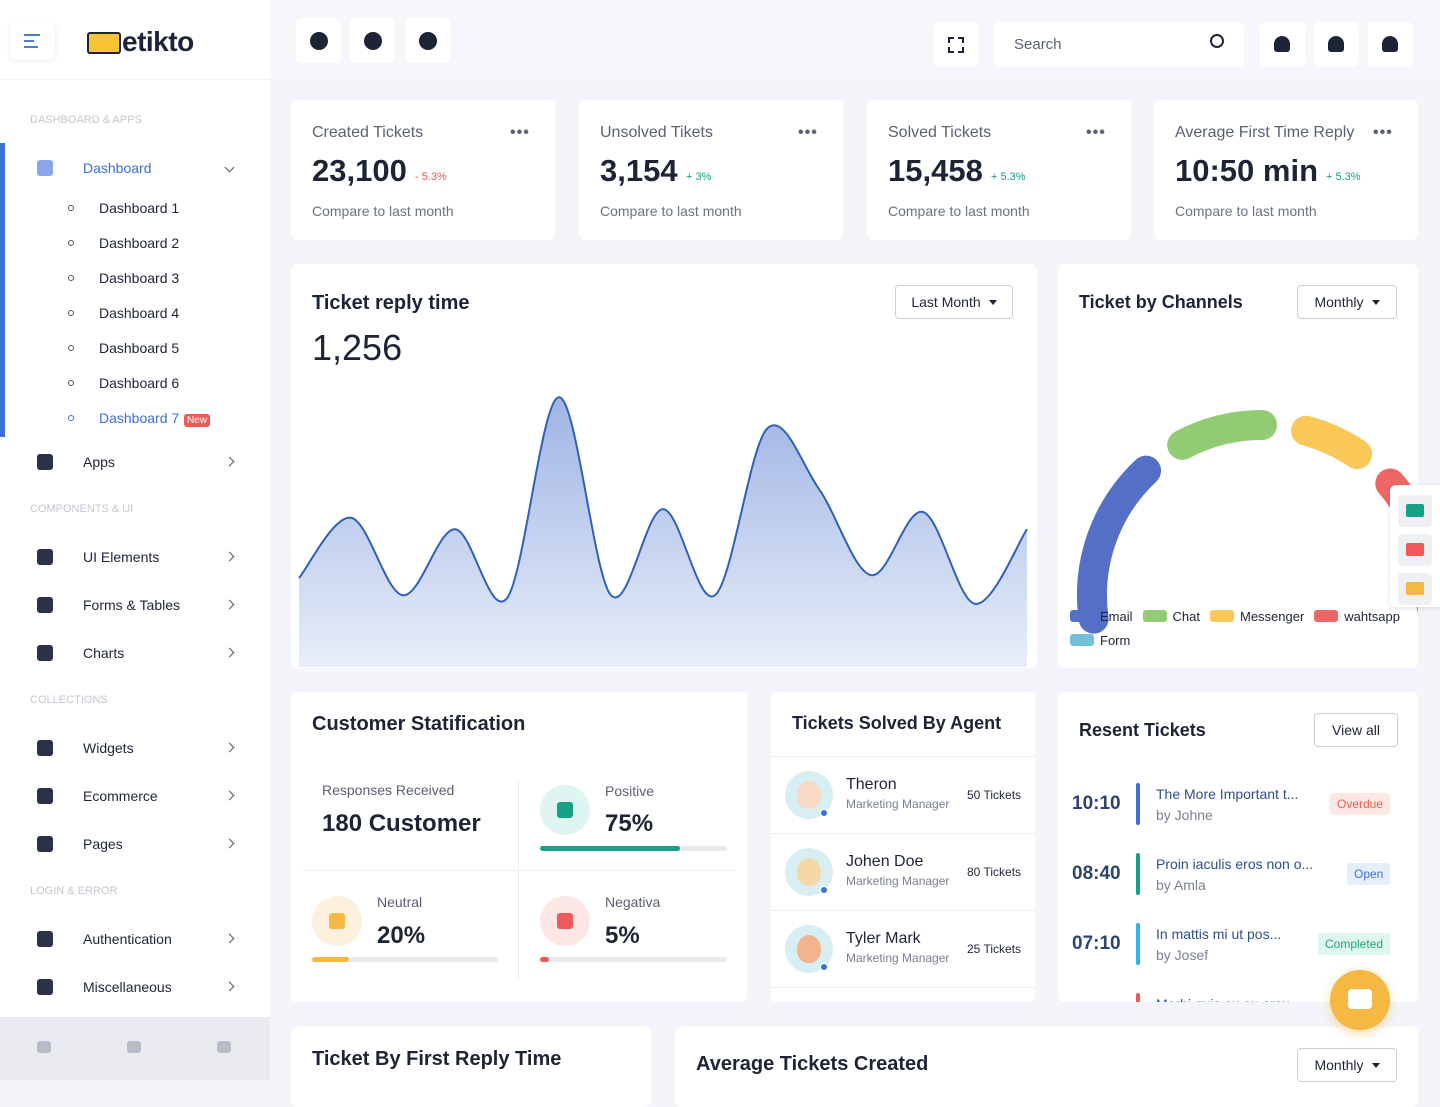 This screenshot has width=1440, height=1107. Describe the element at coordinates (1119, 44) in the screenshot. I see `search-box` at that location.